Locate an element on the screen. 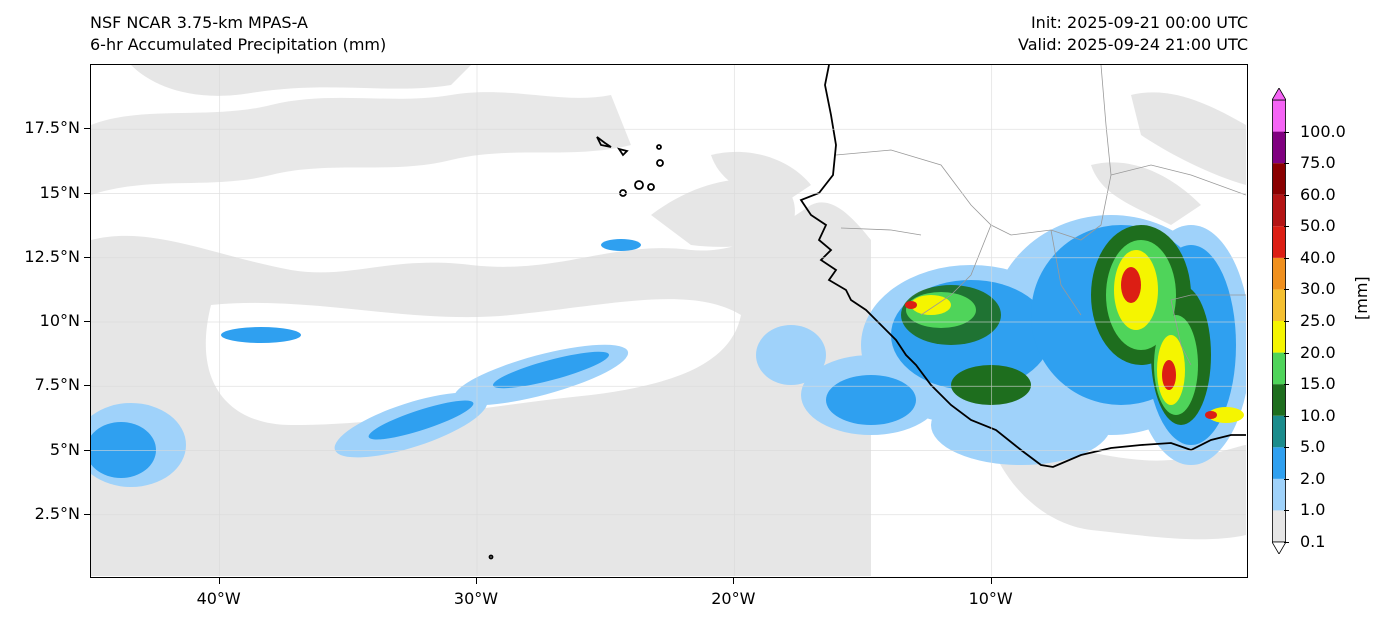 The image size is (1396, 623). valid-time: Valid: 2025-09-24 21:00 UTC is located at coordinates (1132, 44).